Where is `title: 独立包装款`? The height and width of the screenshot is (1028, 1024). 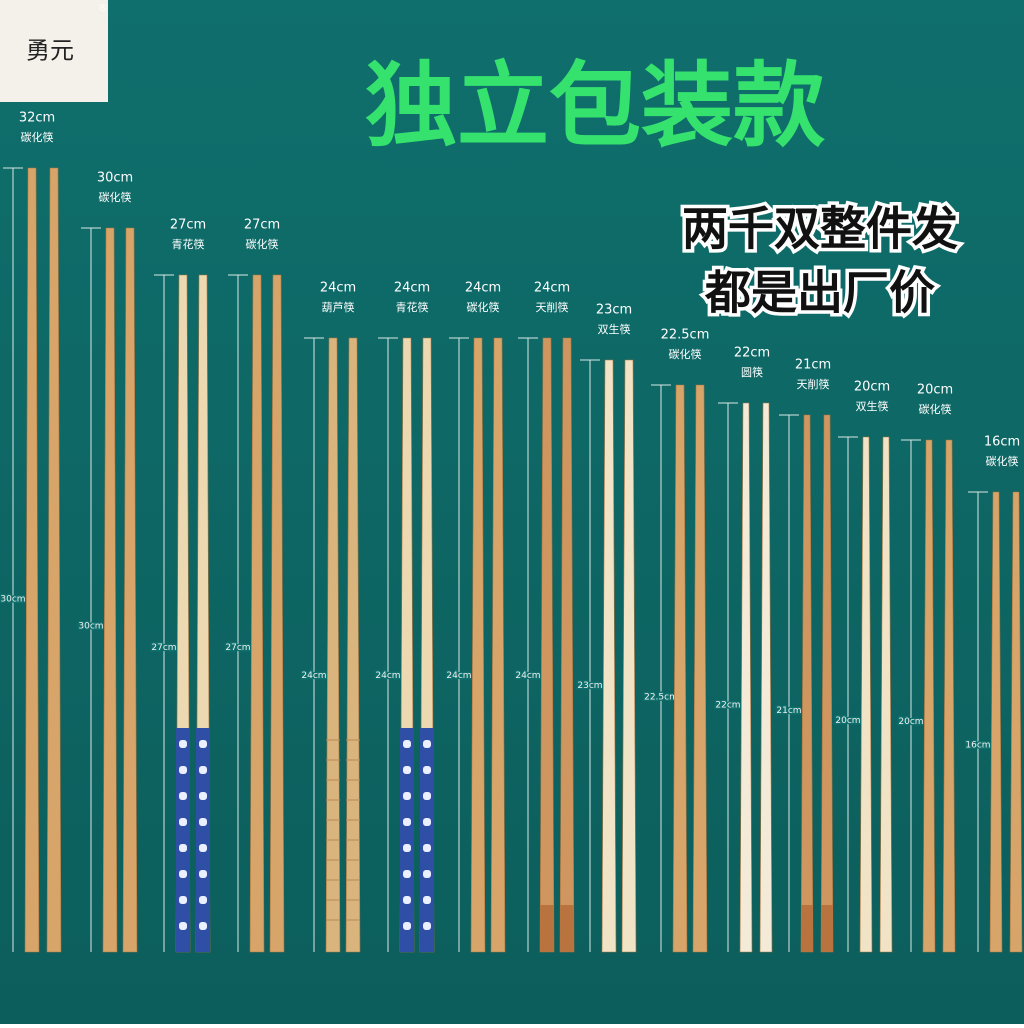
title: 独立包装款 is located at coordinates (595, 105).